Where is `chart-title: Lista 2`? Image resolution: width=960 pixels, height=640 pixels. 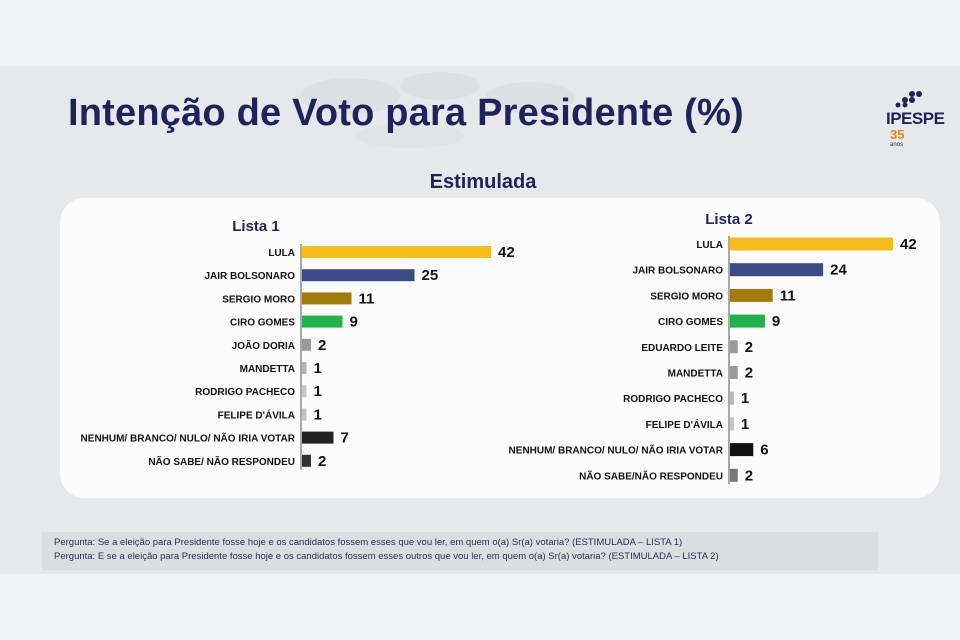
chart-title: Lista 2 is located at coordinates (729, 219).